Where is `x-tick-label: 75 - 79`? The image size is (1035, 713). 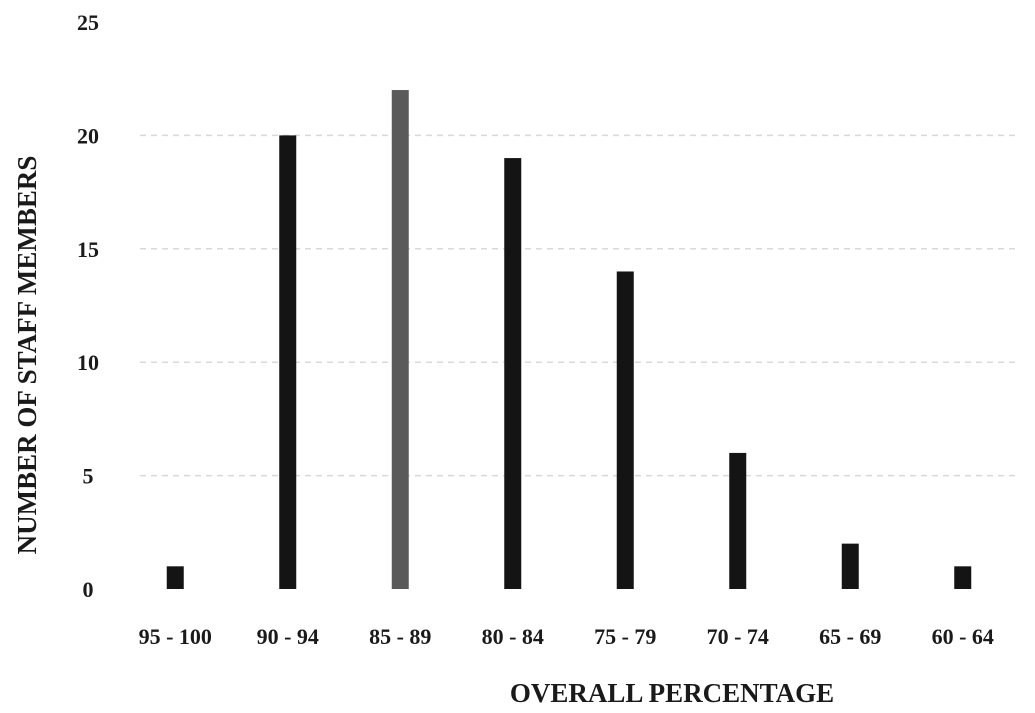 x-tick-label: 75 - 79 is located at coordinates (625, 636).